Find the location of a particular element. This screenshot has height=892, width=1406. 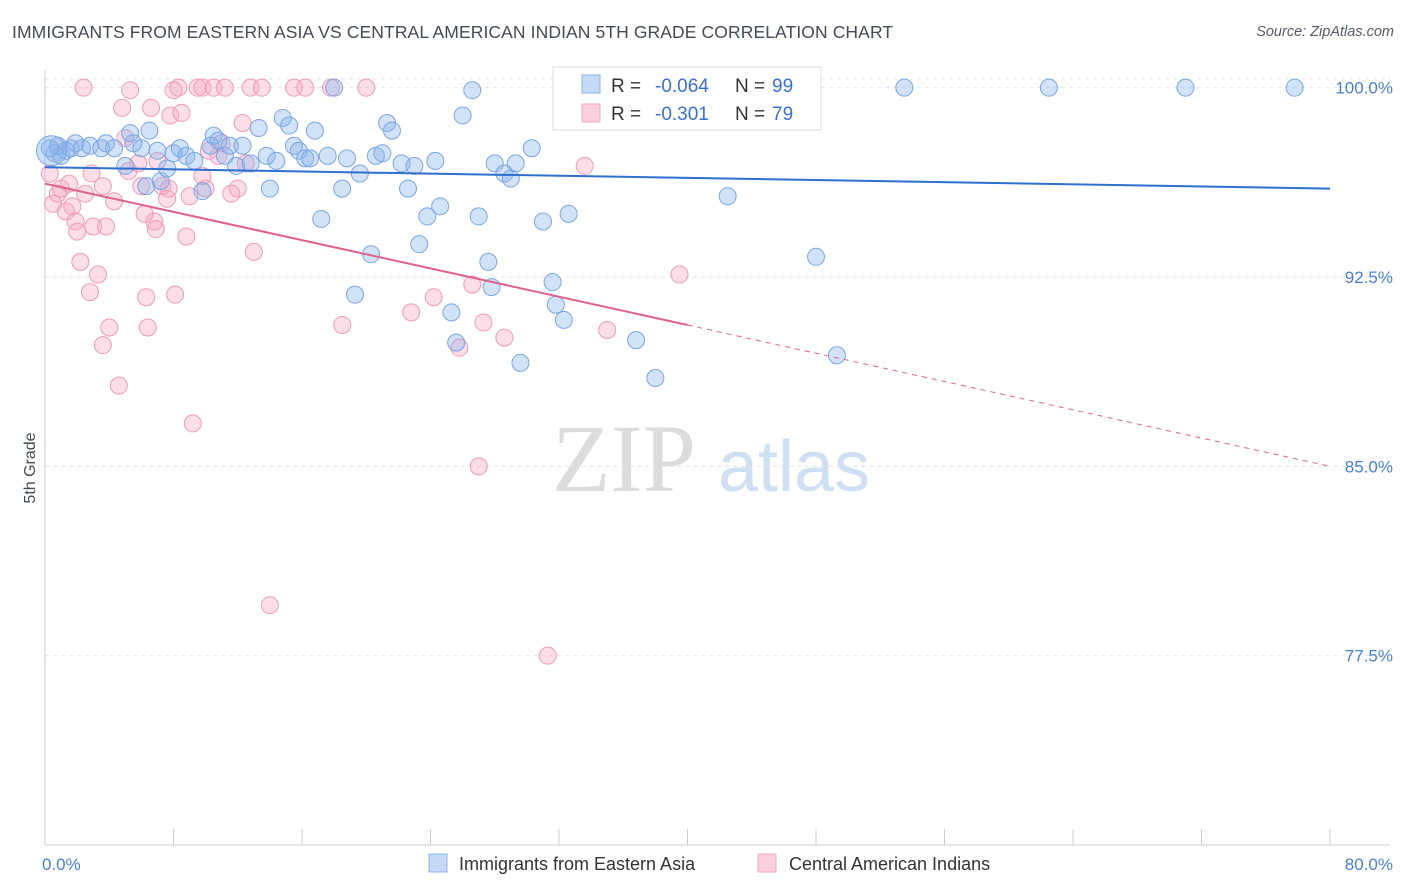

y-tick-label: 85.0% is located at coordinates (1369, 466).